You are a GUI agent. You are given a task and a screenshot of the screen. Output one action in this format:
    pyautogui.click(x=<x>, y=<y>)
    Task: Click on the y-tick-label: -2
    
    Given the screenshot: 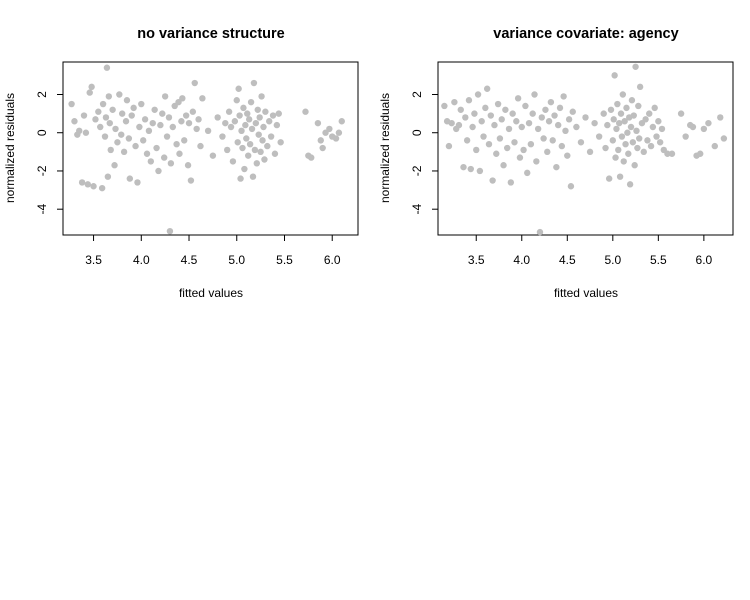 What is the action you would take?
    pyautogui.click(x=42, y=170)
    